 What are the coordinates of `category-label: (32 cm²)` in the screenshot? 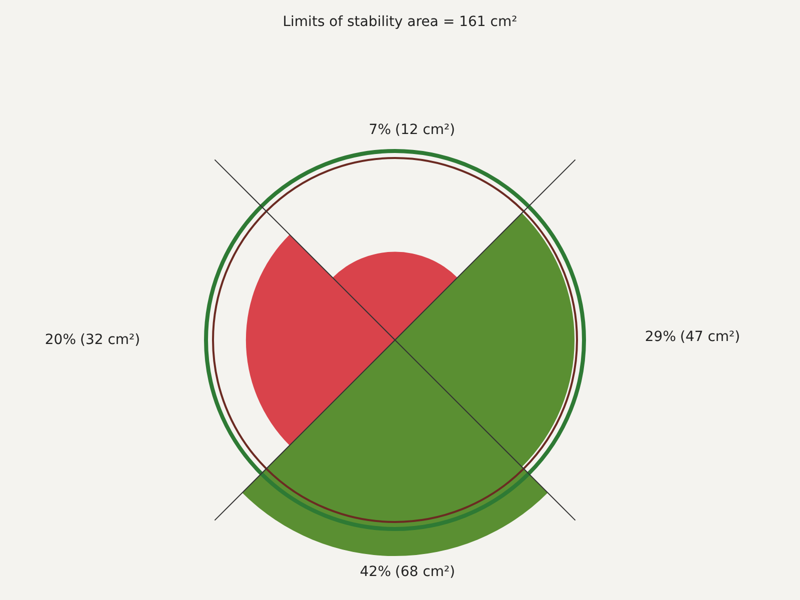 It's located at (110, 340).